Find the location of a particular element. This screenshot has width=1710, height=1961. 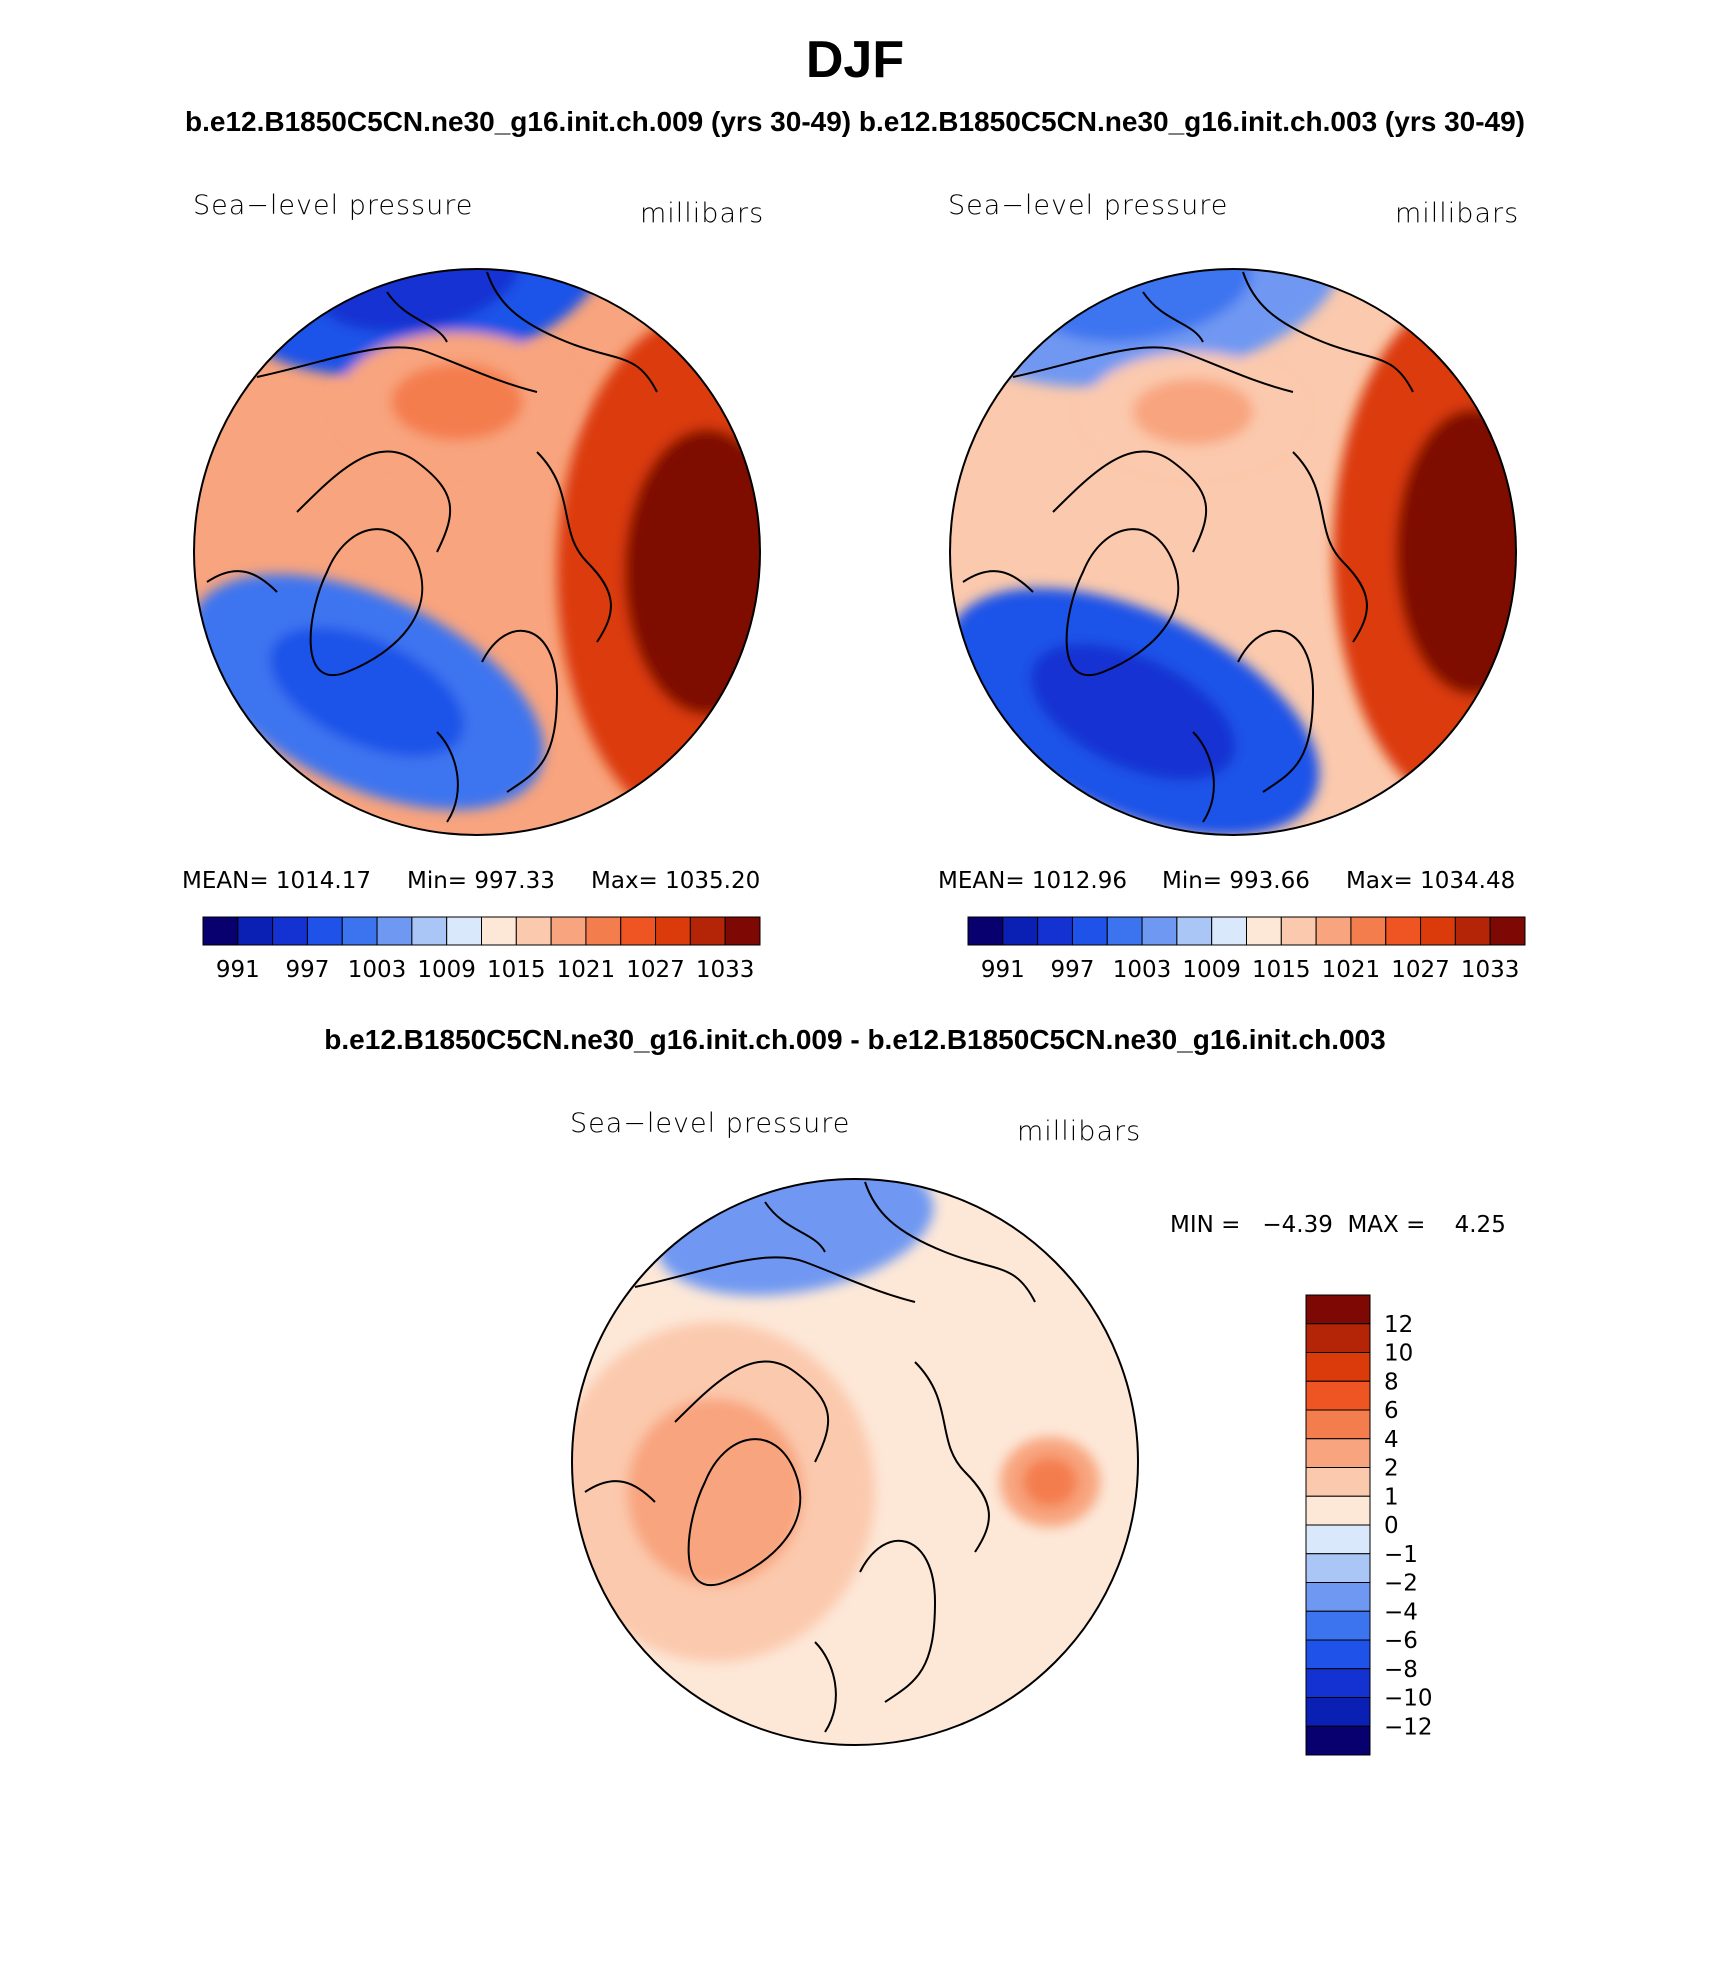

panel3-map-border is located at coordinates (855, 1462).